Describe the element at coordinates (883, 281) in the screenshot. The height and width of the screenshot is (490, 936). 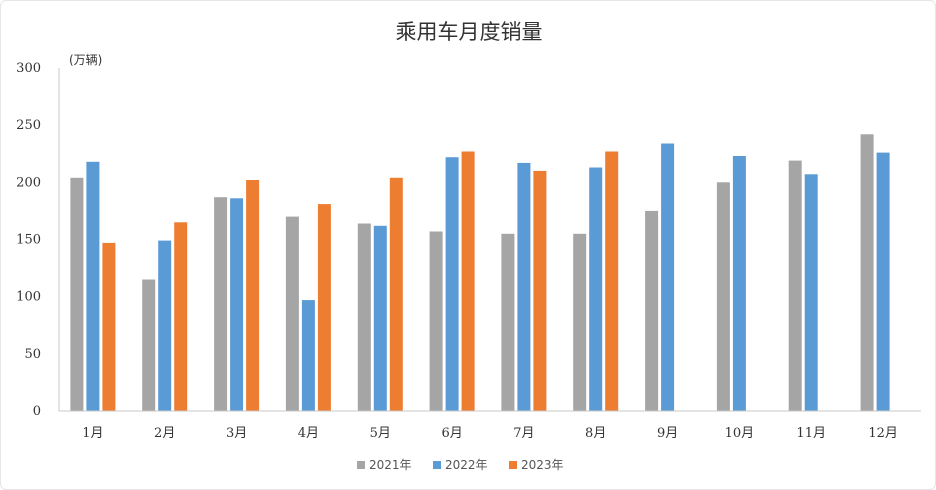
I see `bar-2022年-12月` at that location.